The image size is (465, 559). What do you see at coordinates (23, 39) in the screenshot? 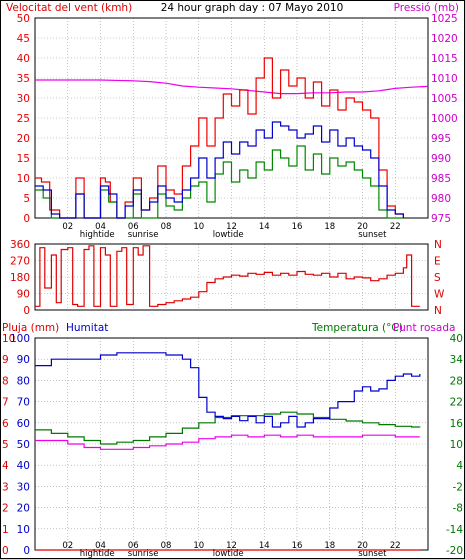
I see `y-tick-wind: 45` at bounding box center [23, 39].